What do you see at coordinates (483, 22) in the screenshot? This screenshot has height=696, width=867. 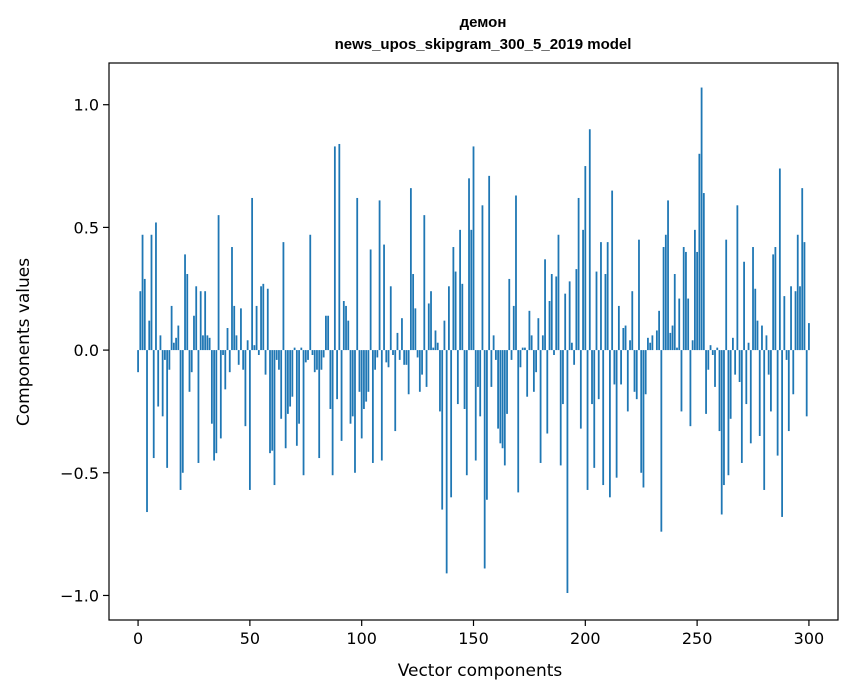 I see `chart-title: демон` at bounding box center [483, 22].